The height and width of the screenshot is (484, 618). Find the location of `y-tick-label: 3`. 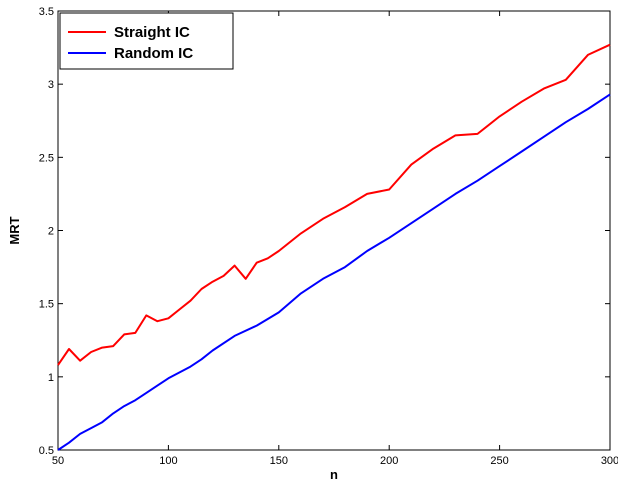

y-tick-label: 3 is located at coordinates (51, 85).